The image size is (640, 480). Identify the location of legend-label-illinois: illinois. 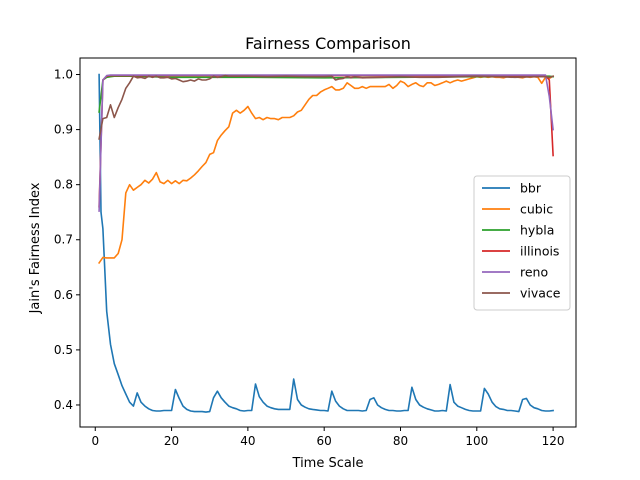
(539, 251).